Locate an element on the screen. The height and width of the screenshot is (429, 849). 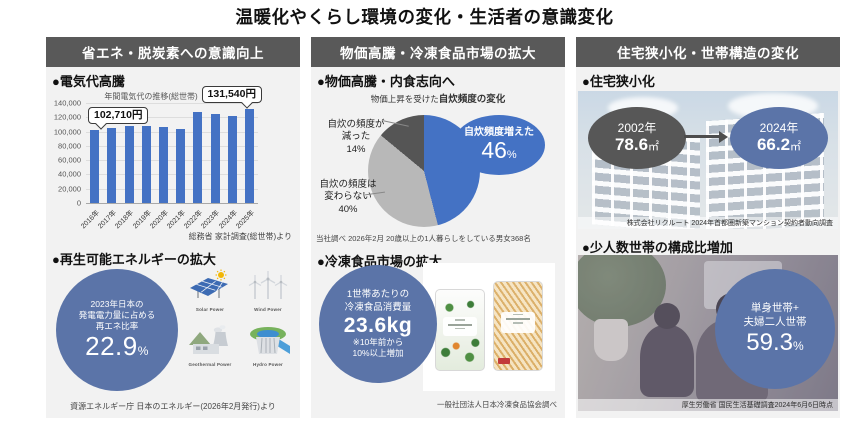
frozen-value: 23.6kg is located at coordinates (378, 326).